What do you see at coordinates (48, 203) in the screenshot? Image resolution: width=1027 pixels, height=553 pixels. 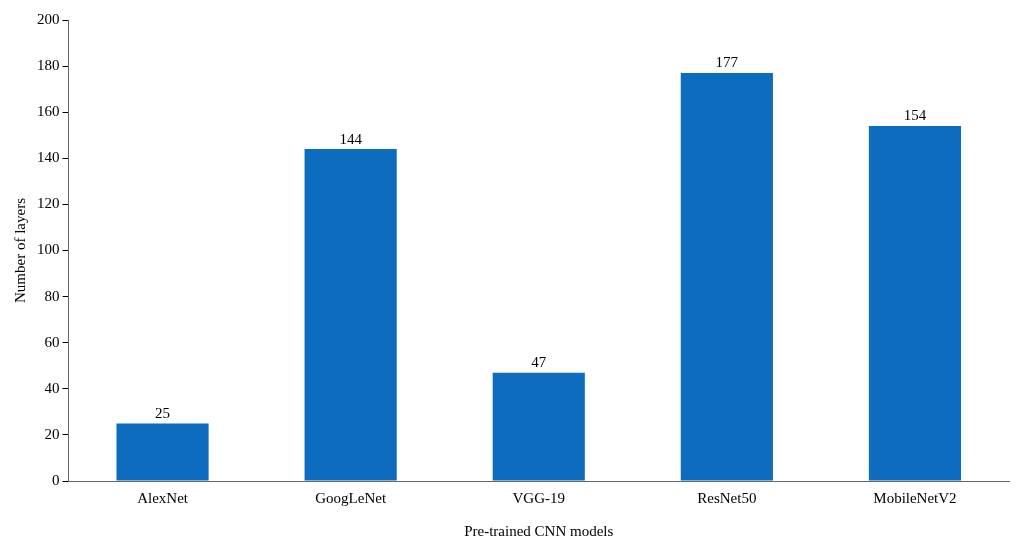 I see `y-tick-label: 120` at bounding box center [48, 203].